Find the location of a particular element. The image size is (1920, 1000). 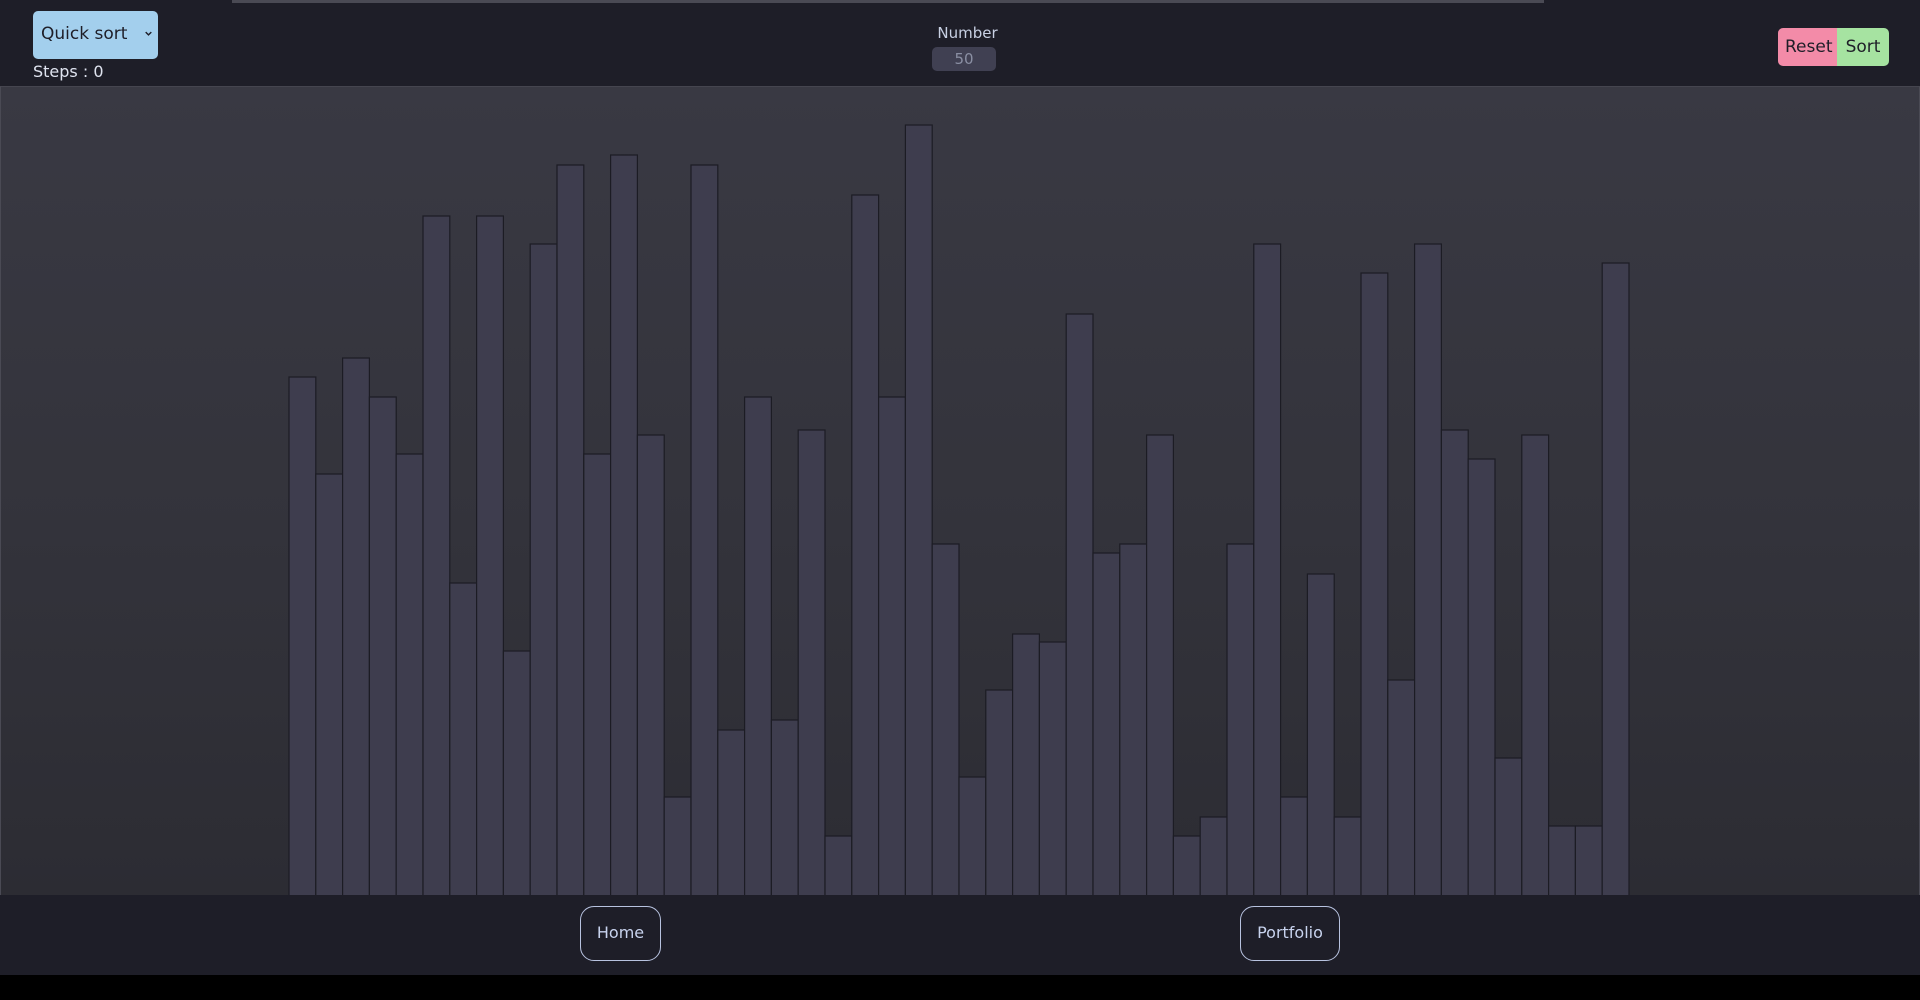

top-scroll-strip is located at coordinates (960, 3).